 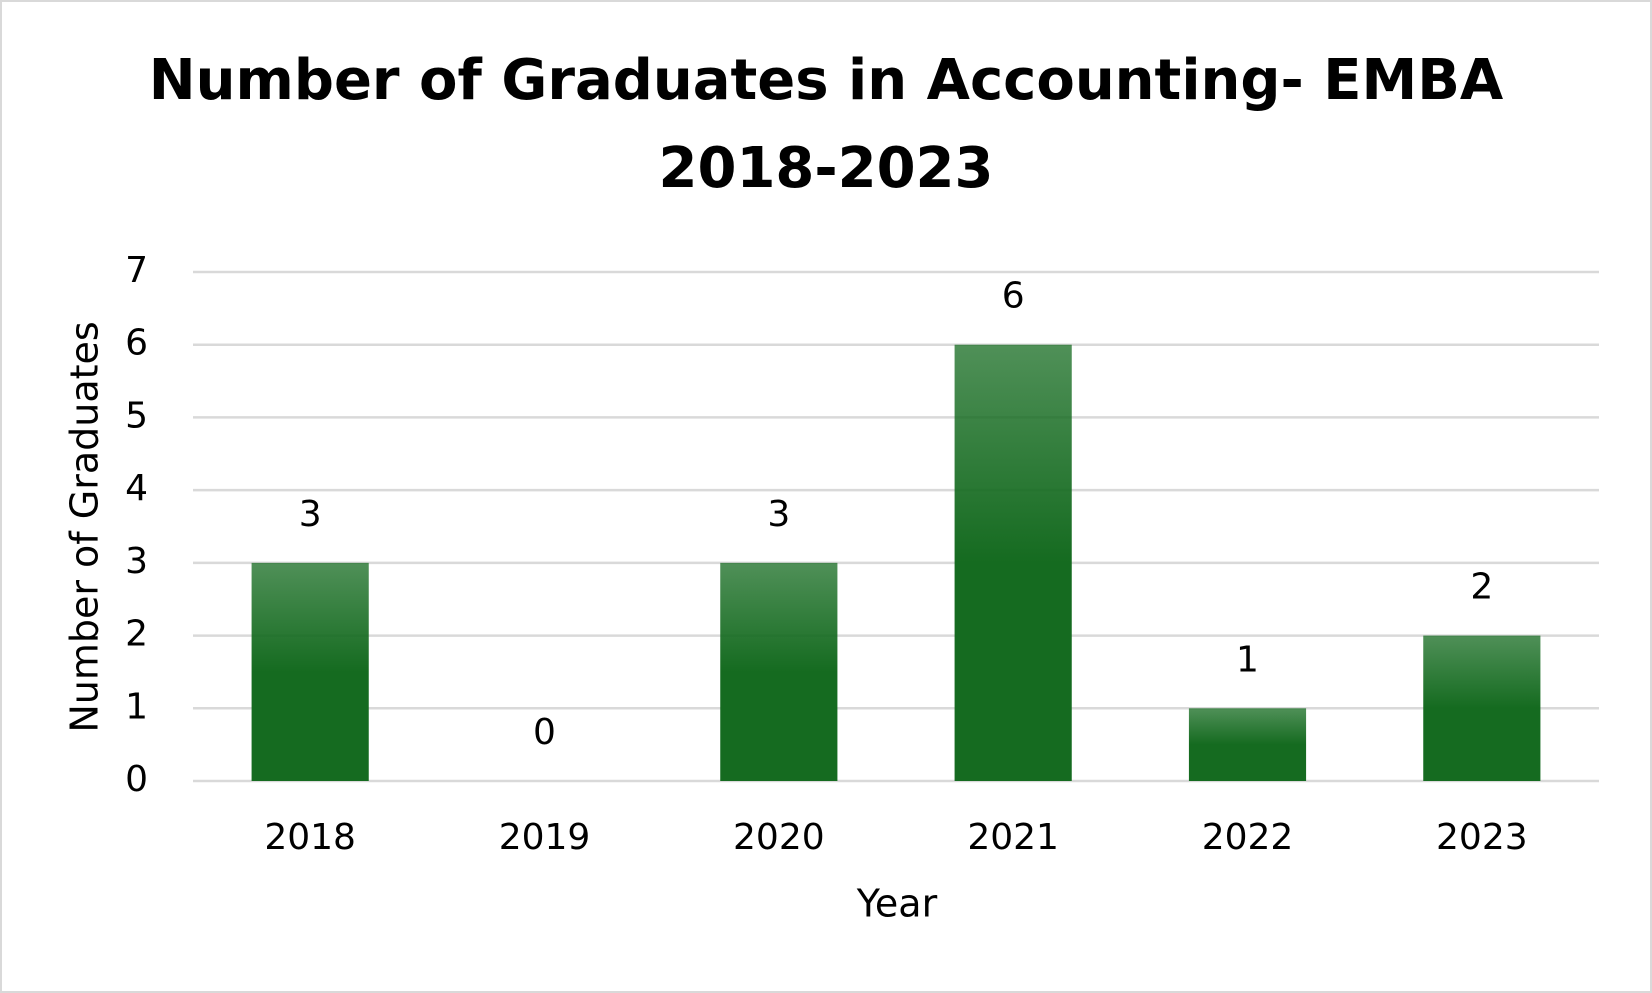 What do you see at coordinates (826, 80) in the screenshot?
I see `chart-title: Number of Graduates in Accounting- EMBA` at bounding box center [826, 80].